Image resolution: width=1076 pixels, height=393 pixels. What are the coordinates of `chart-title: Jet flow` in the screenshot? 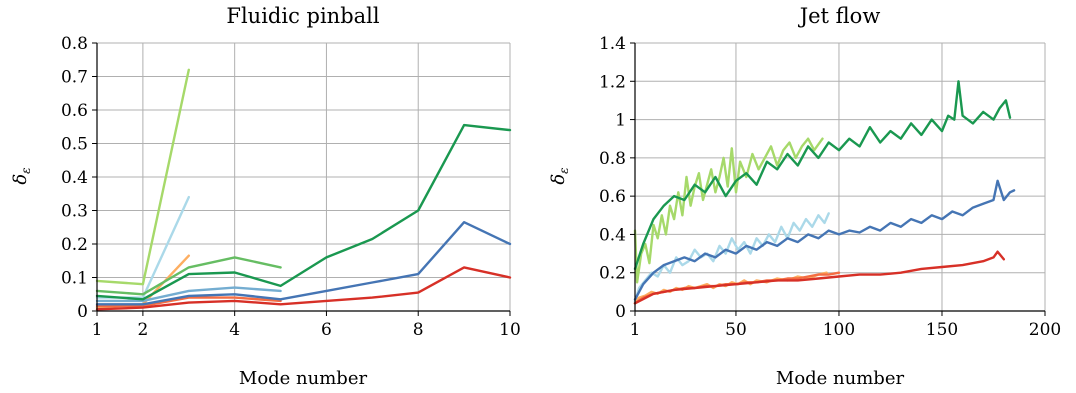 It's located at (839, 16).